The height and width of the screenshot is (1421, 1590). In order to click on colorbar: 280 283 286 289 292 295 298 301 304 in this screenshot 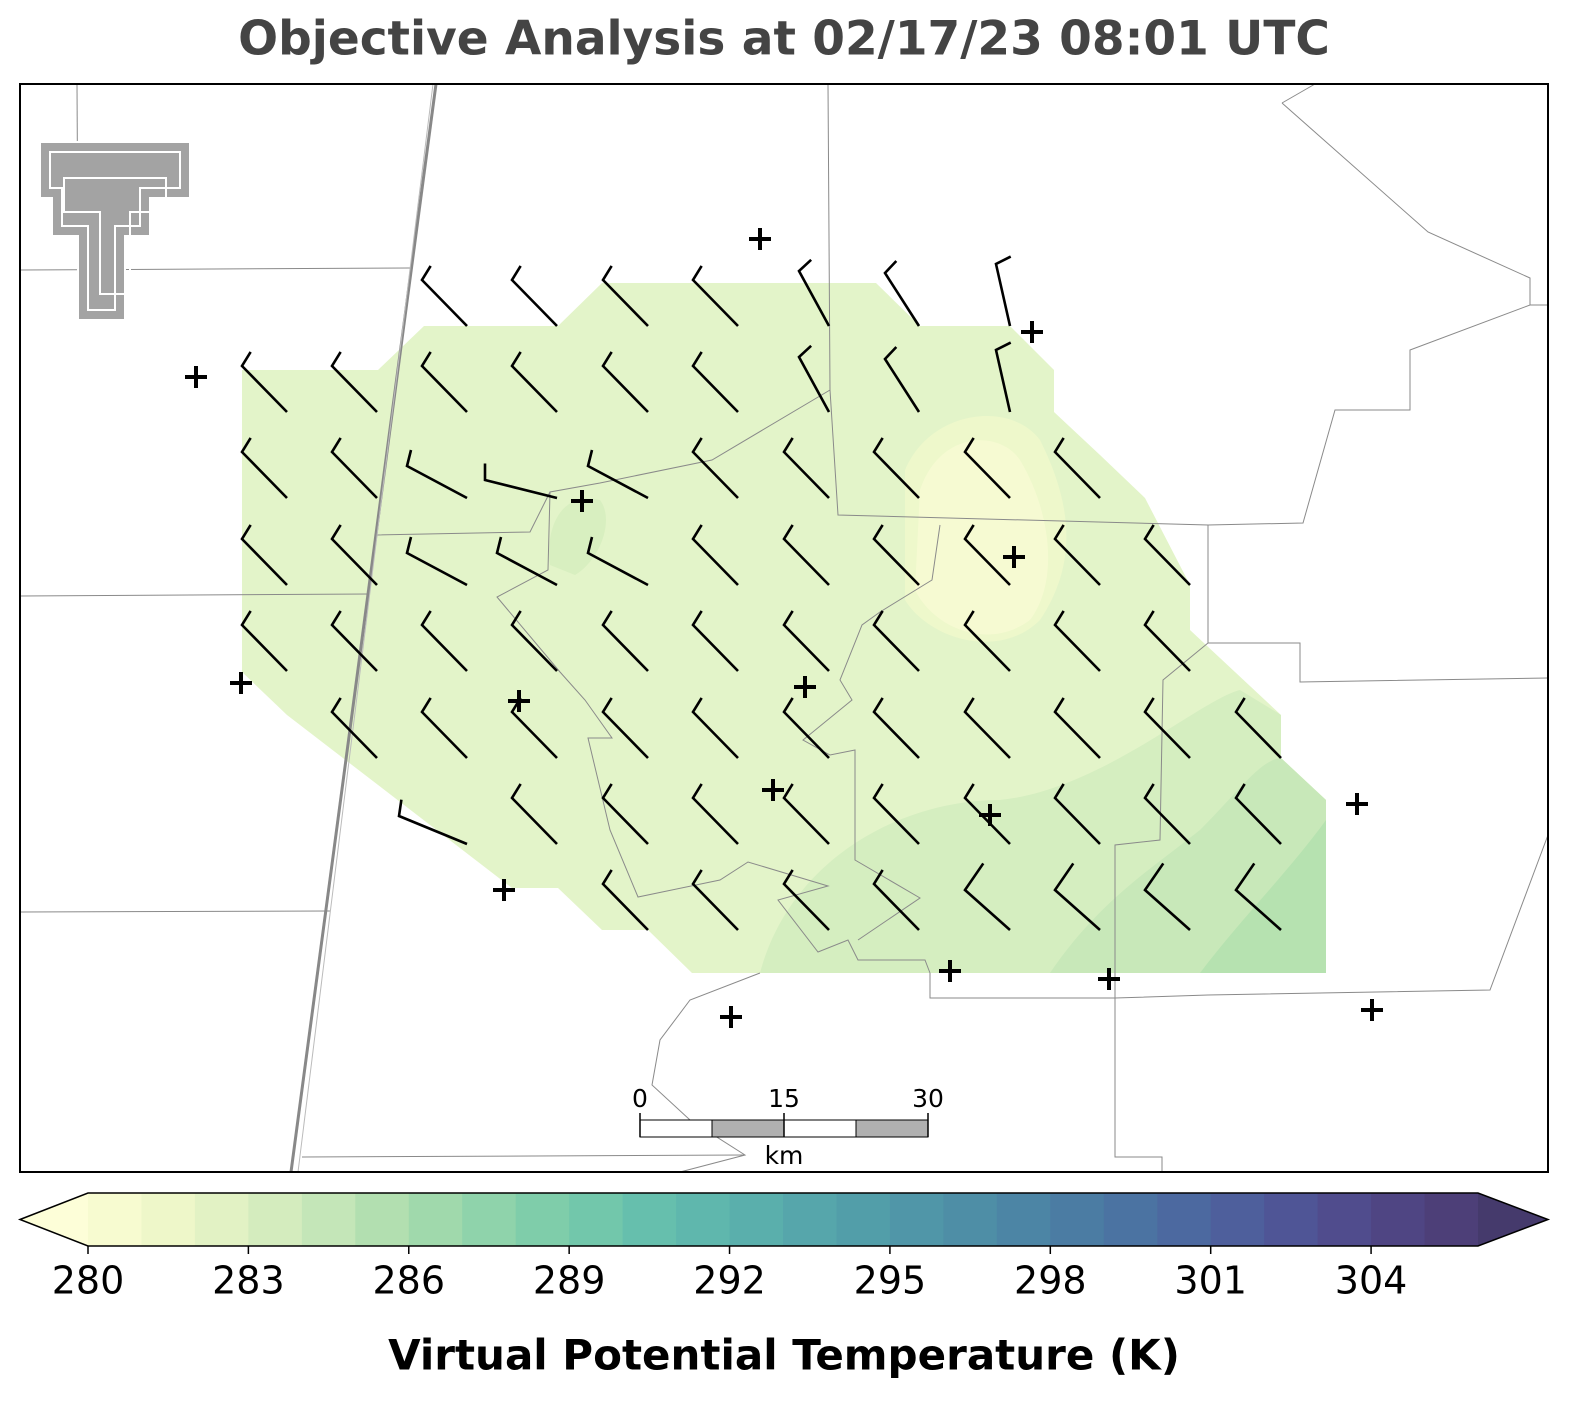, I will do `click(784, 1247)`.